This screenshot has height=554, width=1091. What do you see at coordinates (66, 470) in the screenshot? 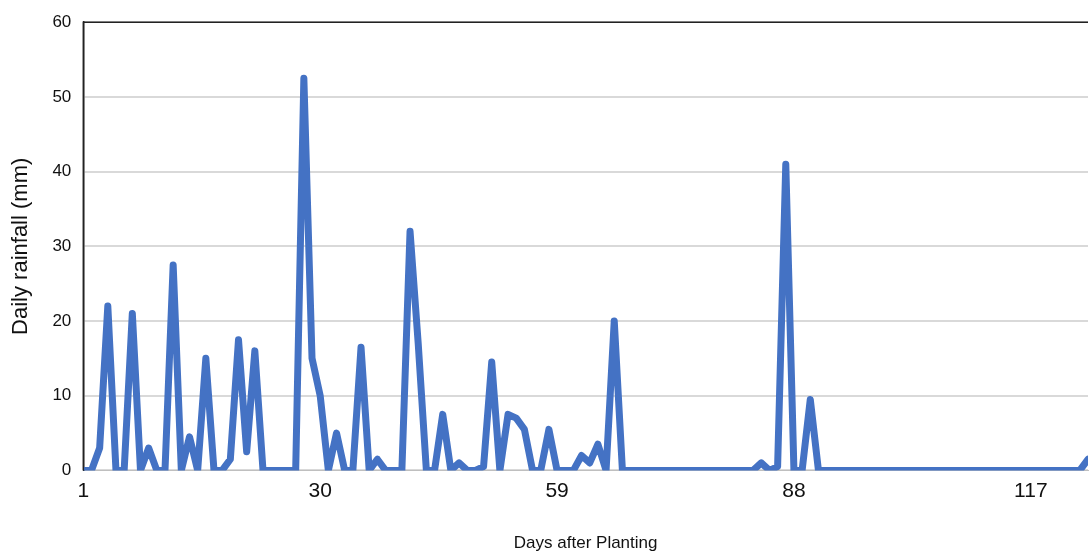
I see `y-tick-label: 0` at bounding box center [66, 470].